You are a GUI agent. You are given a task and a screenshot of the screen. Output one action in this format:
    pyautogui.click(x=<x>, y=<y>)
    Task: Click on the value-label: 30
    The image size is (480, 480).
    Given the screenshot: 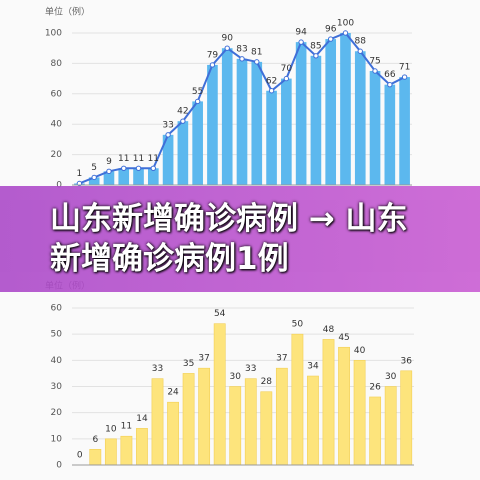 What is the action you would take?
    pyautogui.click(x=236, y=377)
    